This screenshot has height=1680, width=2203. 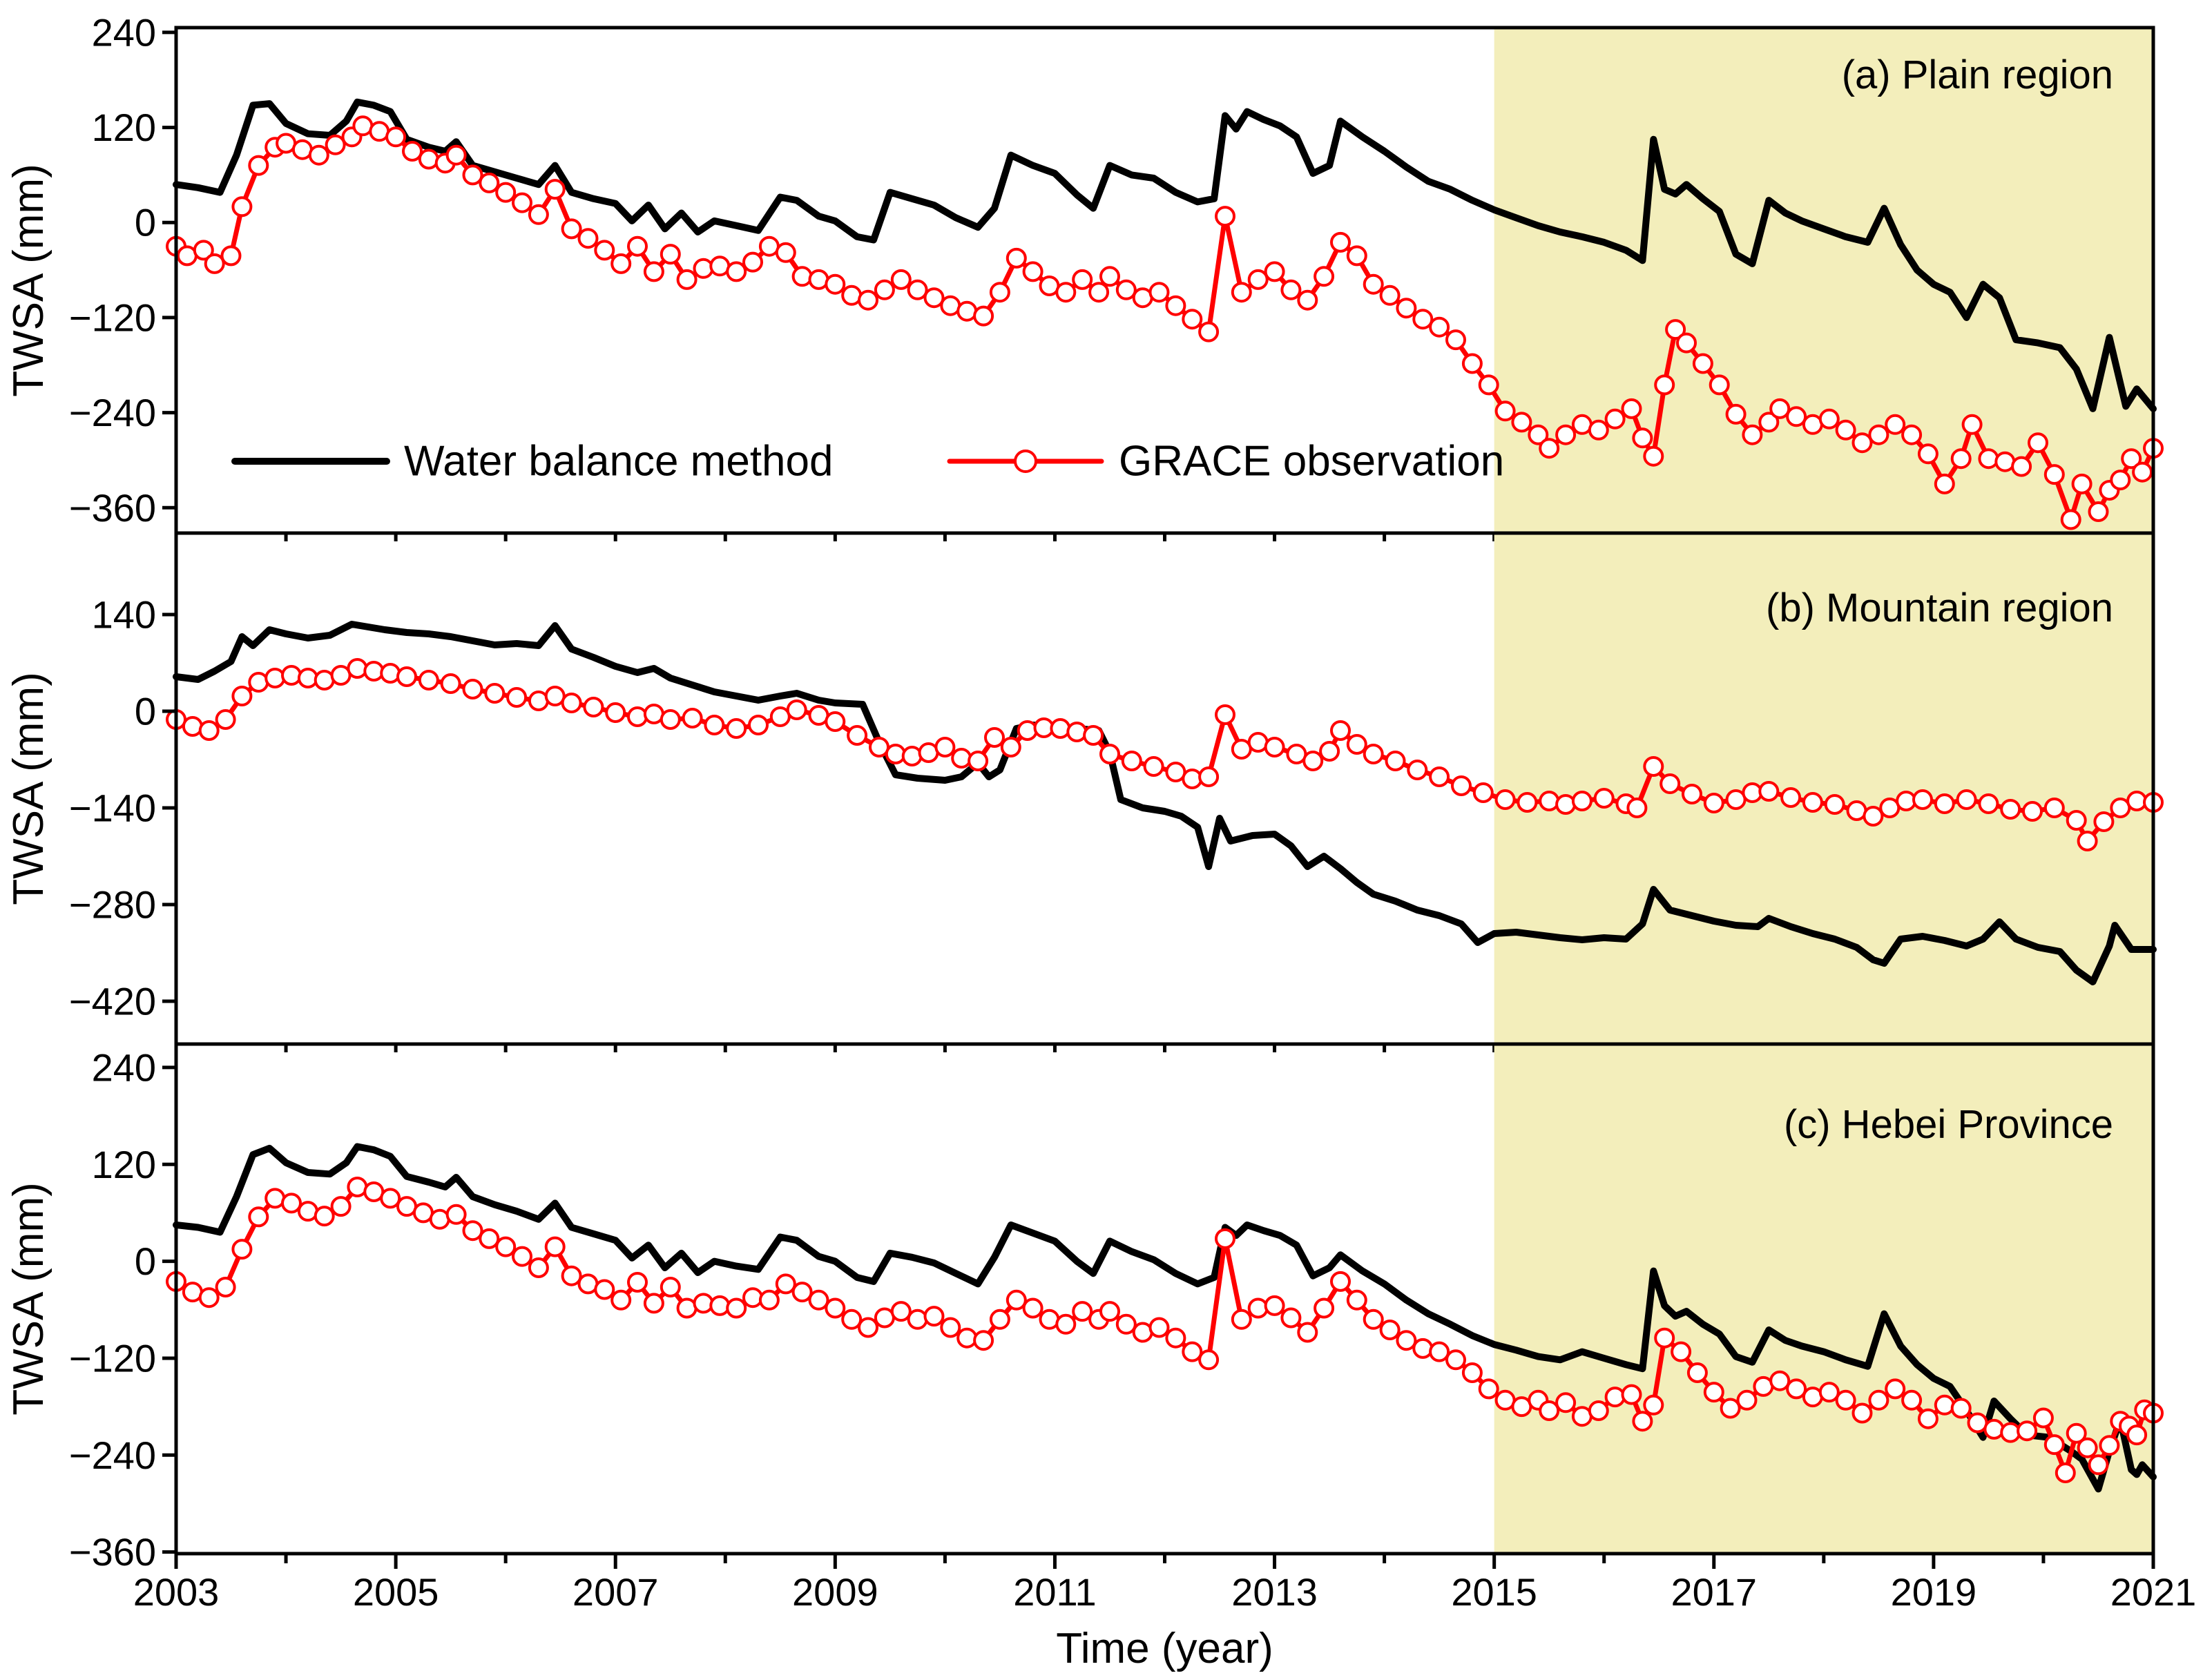 What do you see at coordinates (1939, 608) in the screenshot?
I see `panel-label-b: (b) Mountain region` at bounding box center [1939, 608].